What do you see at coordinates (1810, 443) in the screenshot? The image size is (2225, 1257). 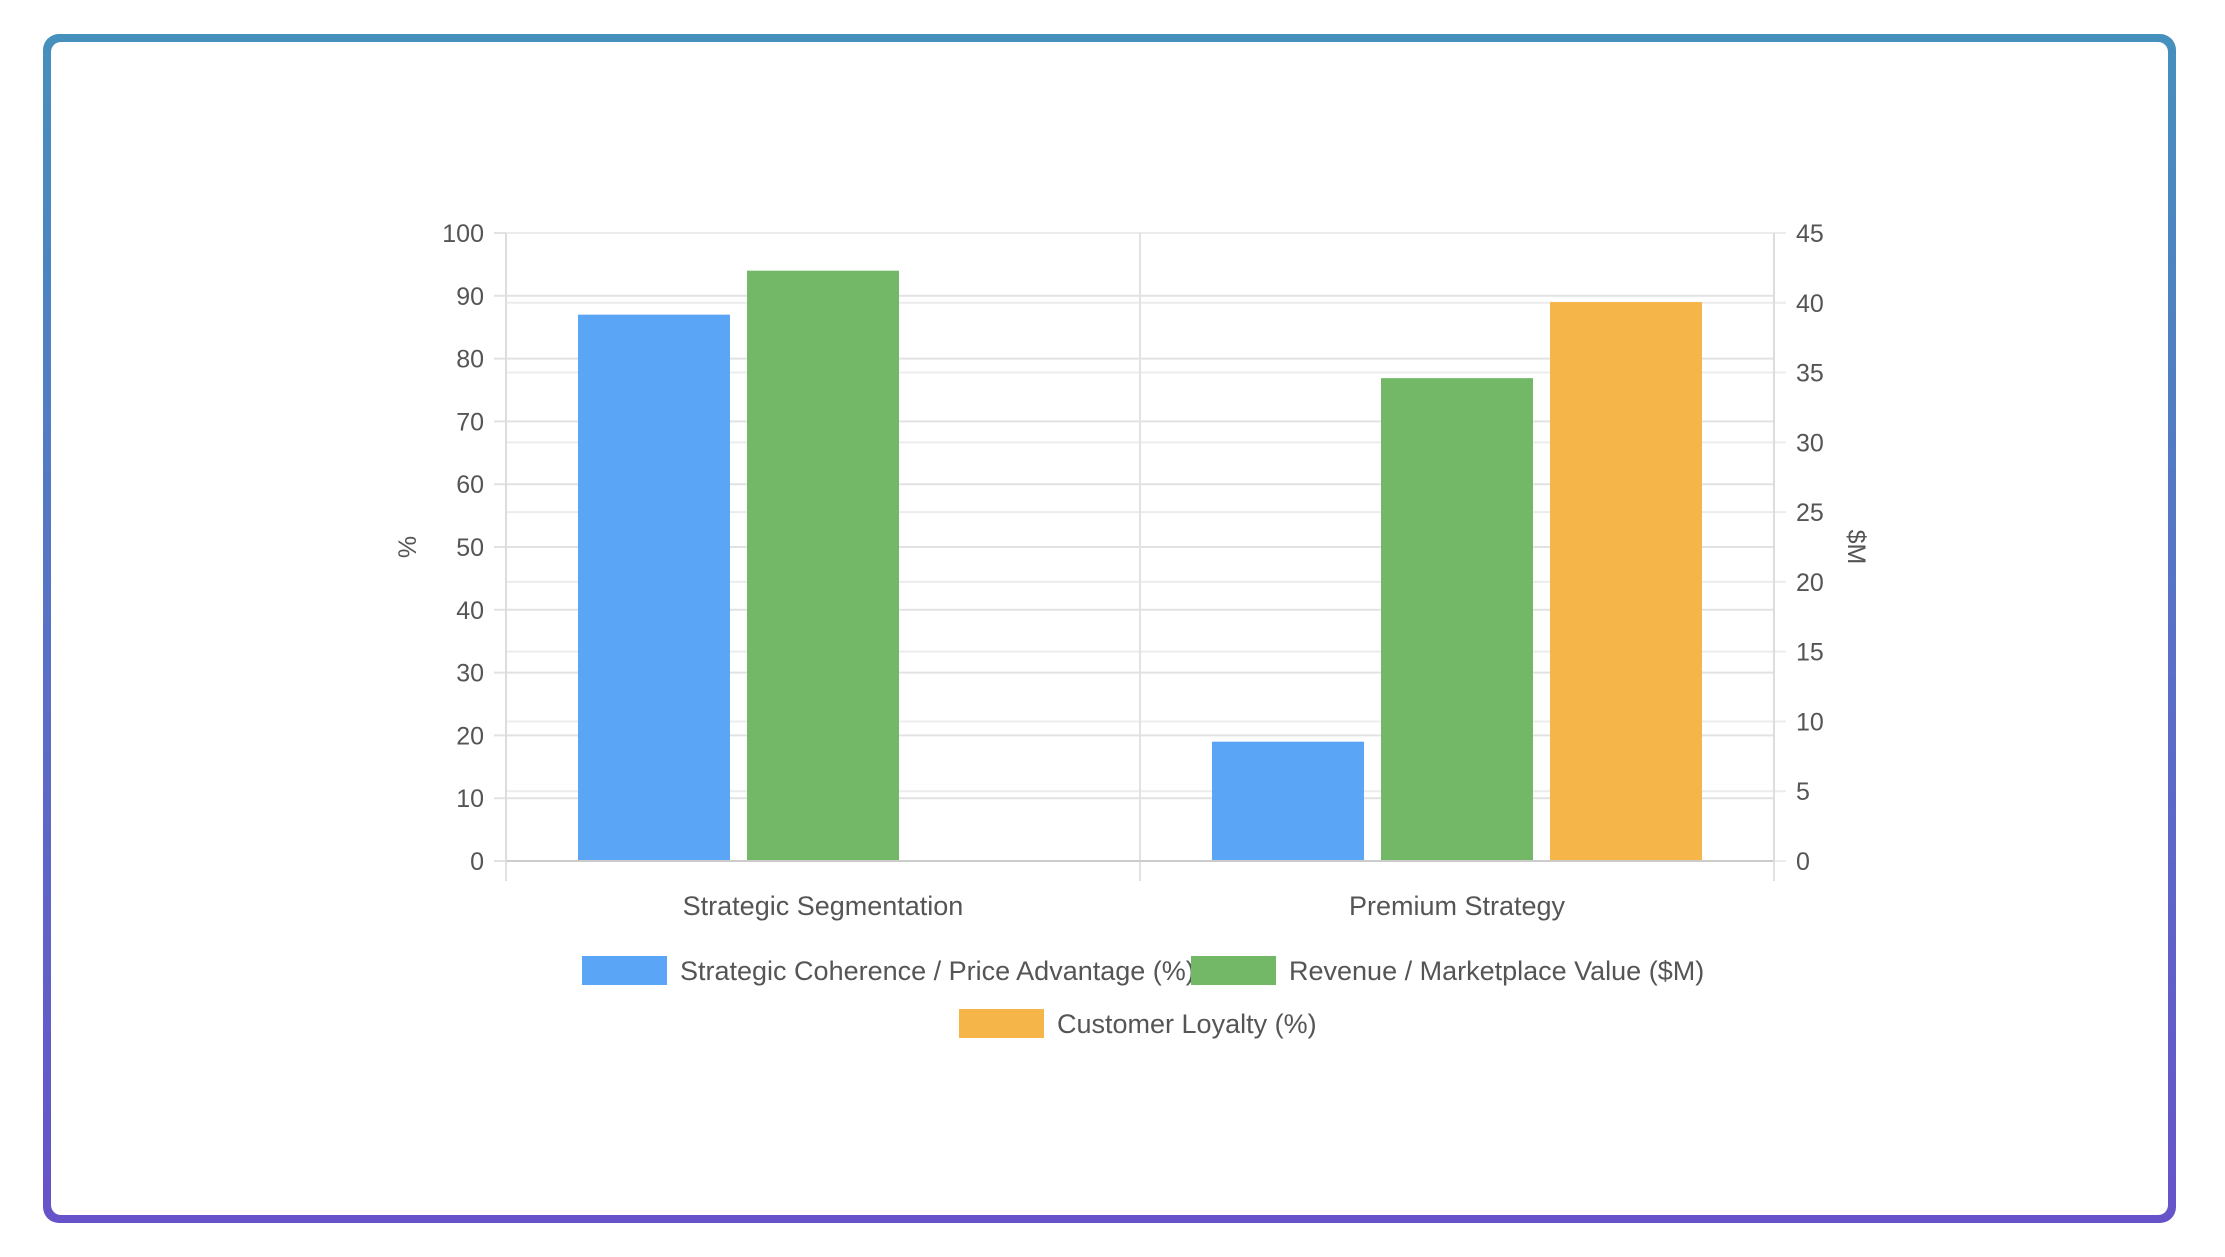 I see `y-right-tick-label-6: 30` at bounding box center [1810, 443].